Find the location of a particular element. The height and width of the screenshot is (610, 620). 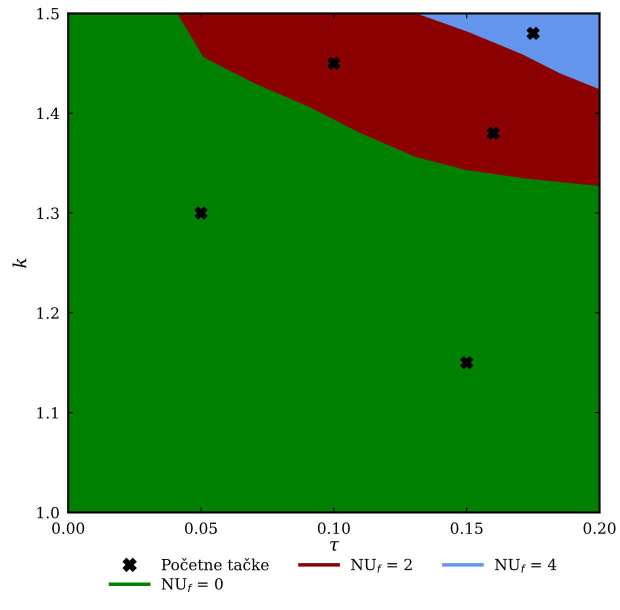

y-axis-title: k is located at coordinates (19, 263).